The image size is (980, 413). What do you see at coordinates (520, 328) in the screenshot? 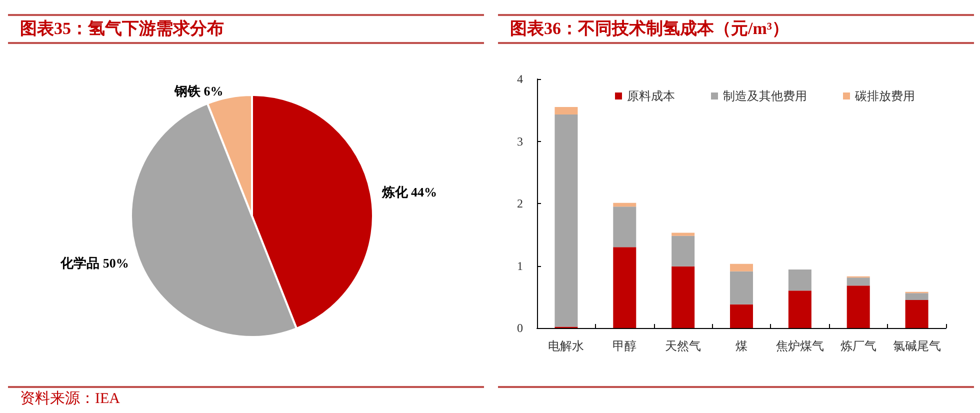
I see `y-tick-label: 0` at bounding box center [520, 328].